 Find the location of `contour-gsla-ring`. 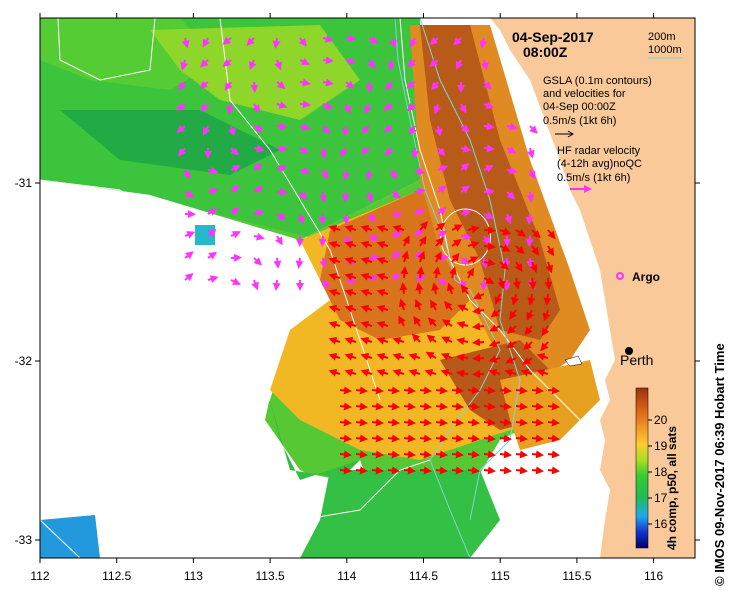

contour-gsla-ring is located at coordinates (465, 237).